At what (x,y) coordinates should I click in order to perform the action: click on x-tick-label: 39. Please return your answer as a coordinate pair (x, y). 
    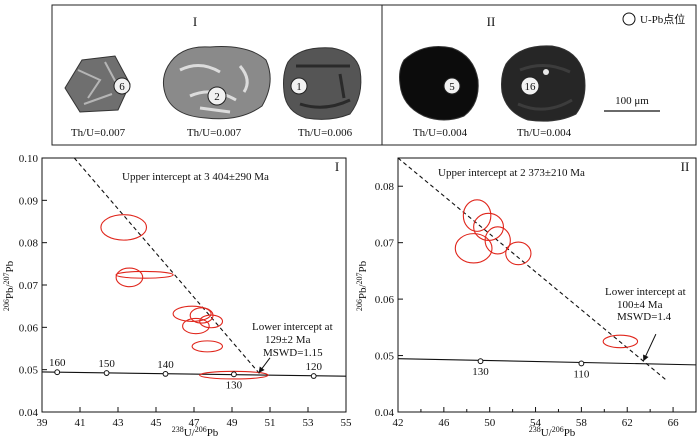
    Looking at the image, I should click on (43, 423).